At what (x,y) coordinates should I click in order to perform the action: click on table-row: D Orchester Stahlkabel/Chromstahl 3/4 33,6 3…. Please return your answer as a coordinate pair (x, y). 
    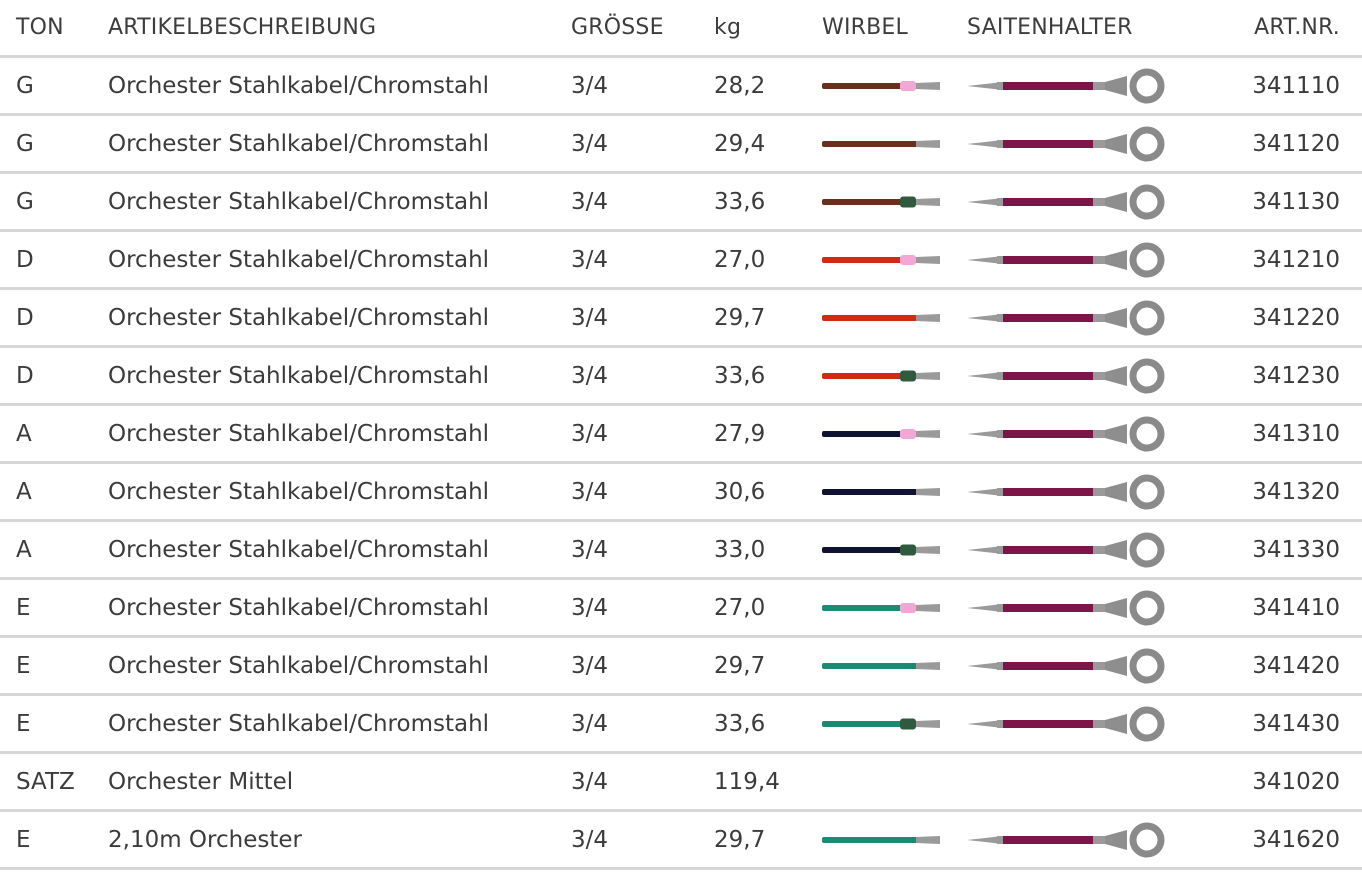
    Looking at the image, I should click on (681, 377).